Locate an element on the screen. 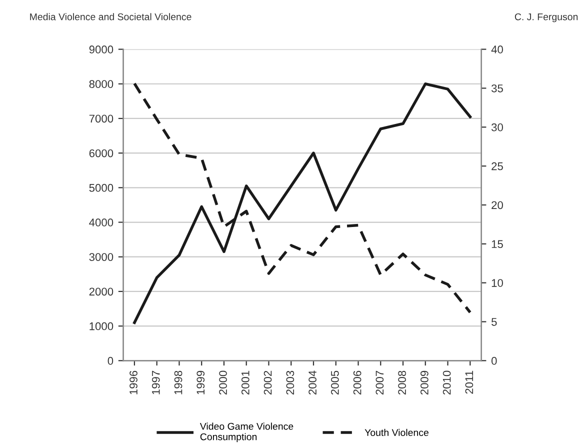 The height and width of the screenshot is (448, 587). x-tick-label: 2000 is located at coordinates (223, 382).